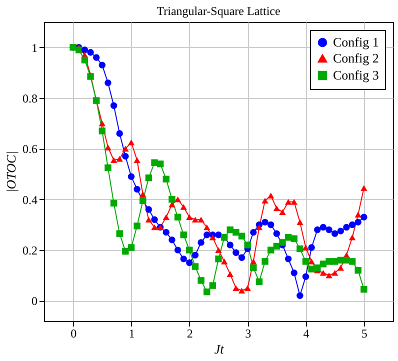 The height and width of the screenshot is (361, 398). What do you see at coordinates (30, 199) in the screenshot?
I see `y-tick-label: 0.4` at bounding box center [30, 199].